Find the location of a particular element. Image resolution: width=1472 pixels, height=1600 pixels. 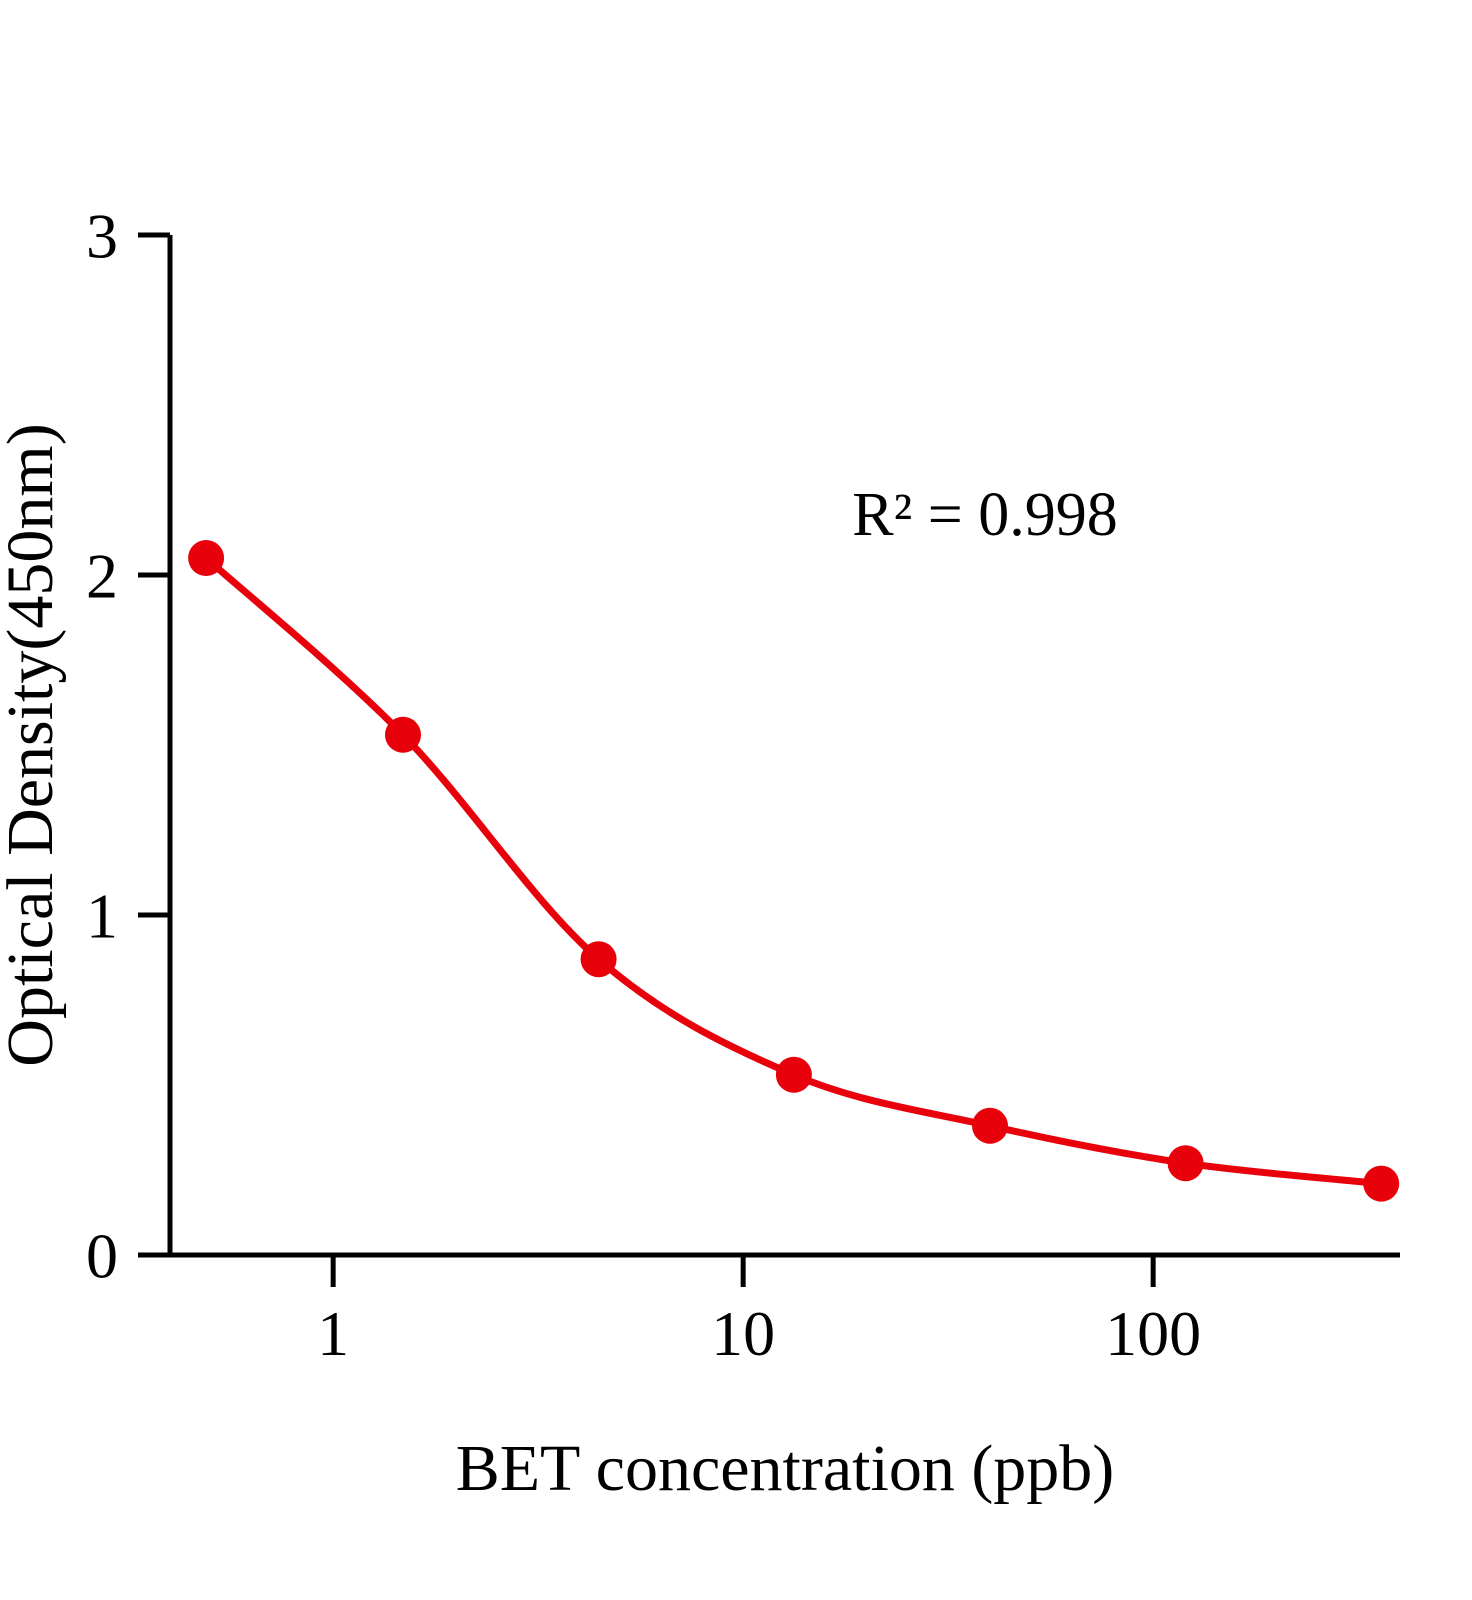

y-tick-label: 3 is located at coordinates (102, 235).